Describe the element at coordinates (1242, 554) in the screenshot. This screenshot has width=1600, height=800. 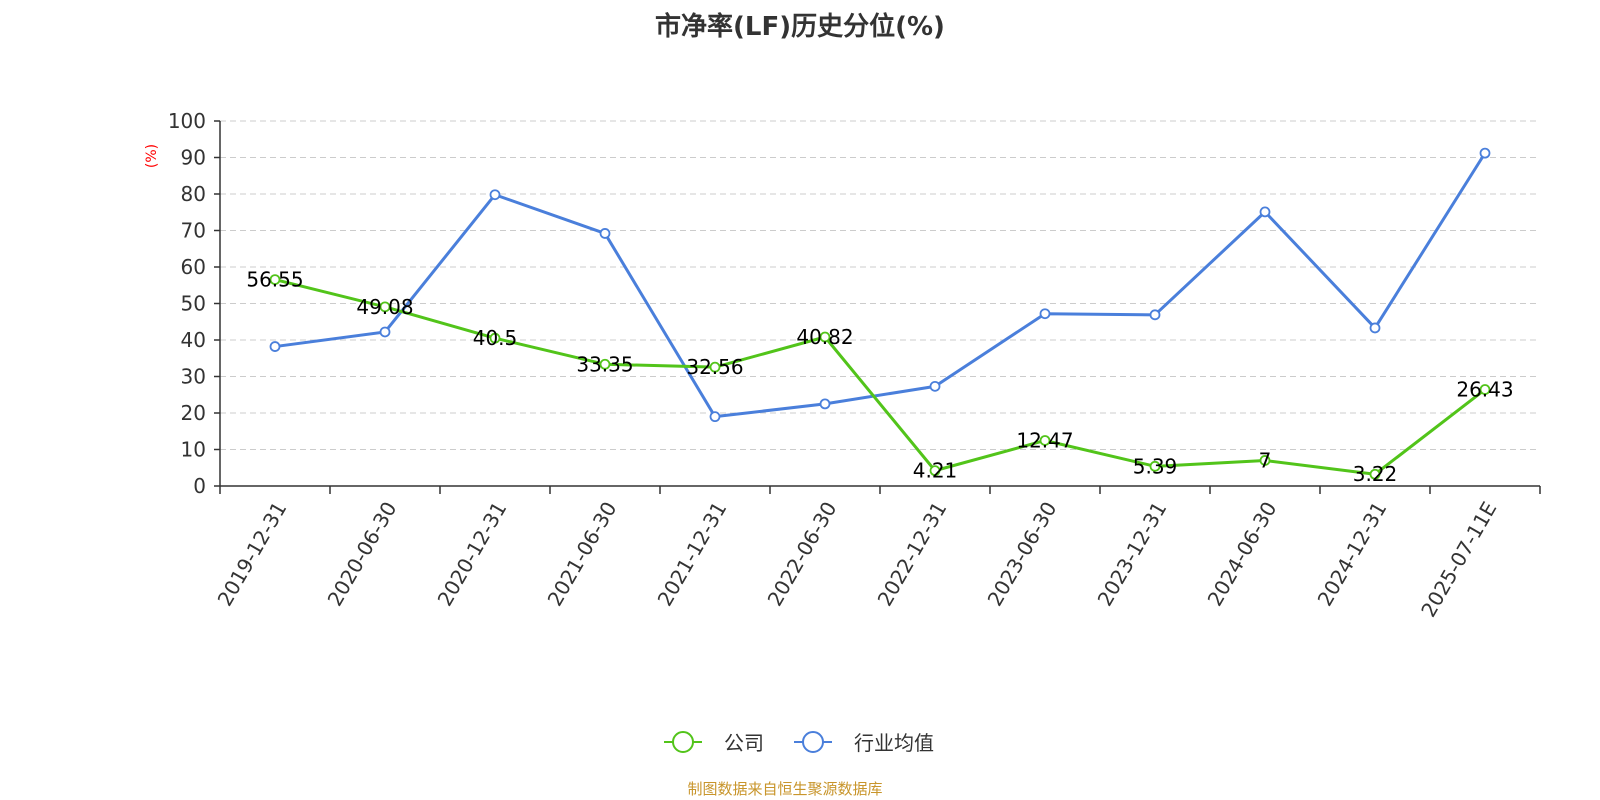
I see `x-tick-label: 2024-06-30` at that location.